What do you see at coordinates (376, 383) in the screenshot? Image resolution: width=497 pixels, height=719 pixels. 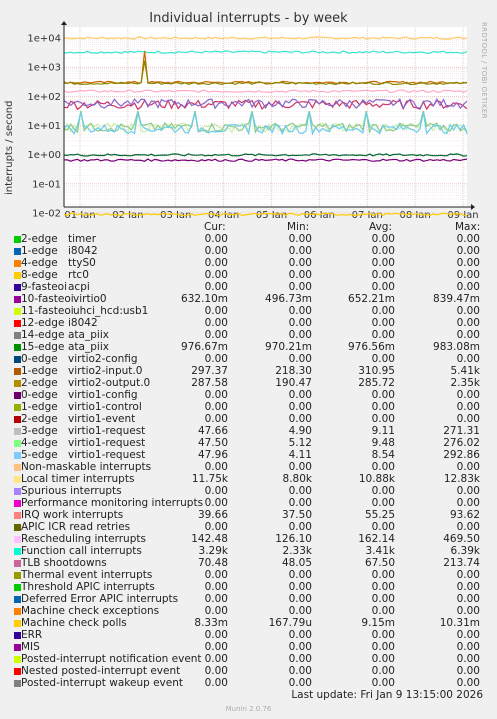 I see `legend-avg-value: 285.72` at bounding box center [376, 383].